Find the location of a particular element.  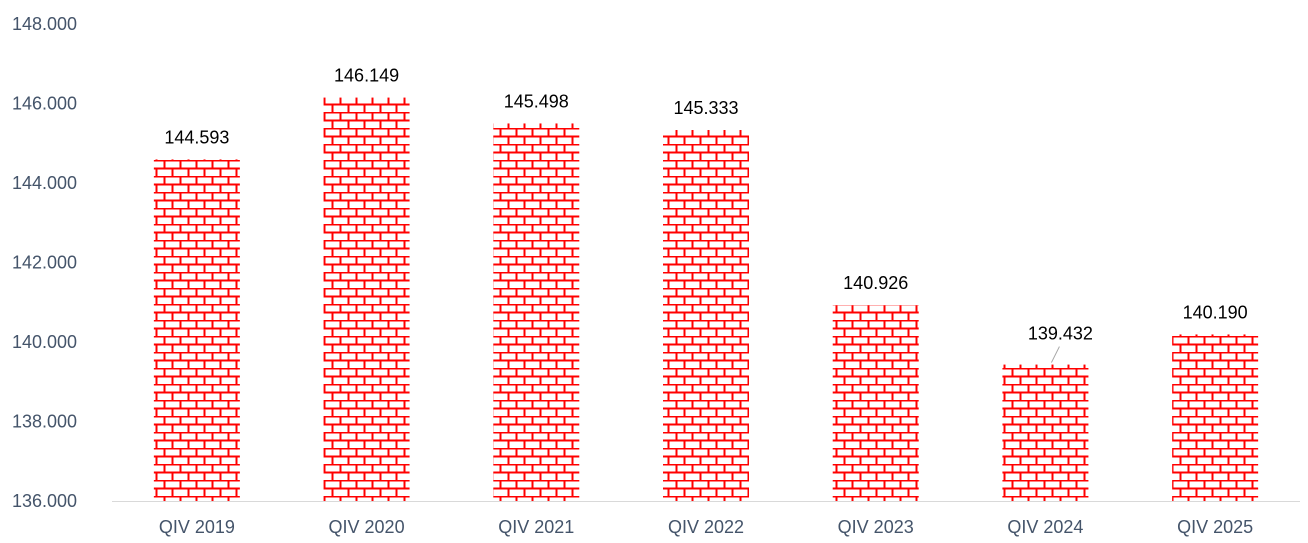

x-tick-label: QIV 2023 is located at coordinates (876, 527).